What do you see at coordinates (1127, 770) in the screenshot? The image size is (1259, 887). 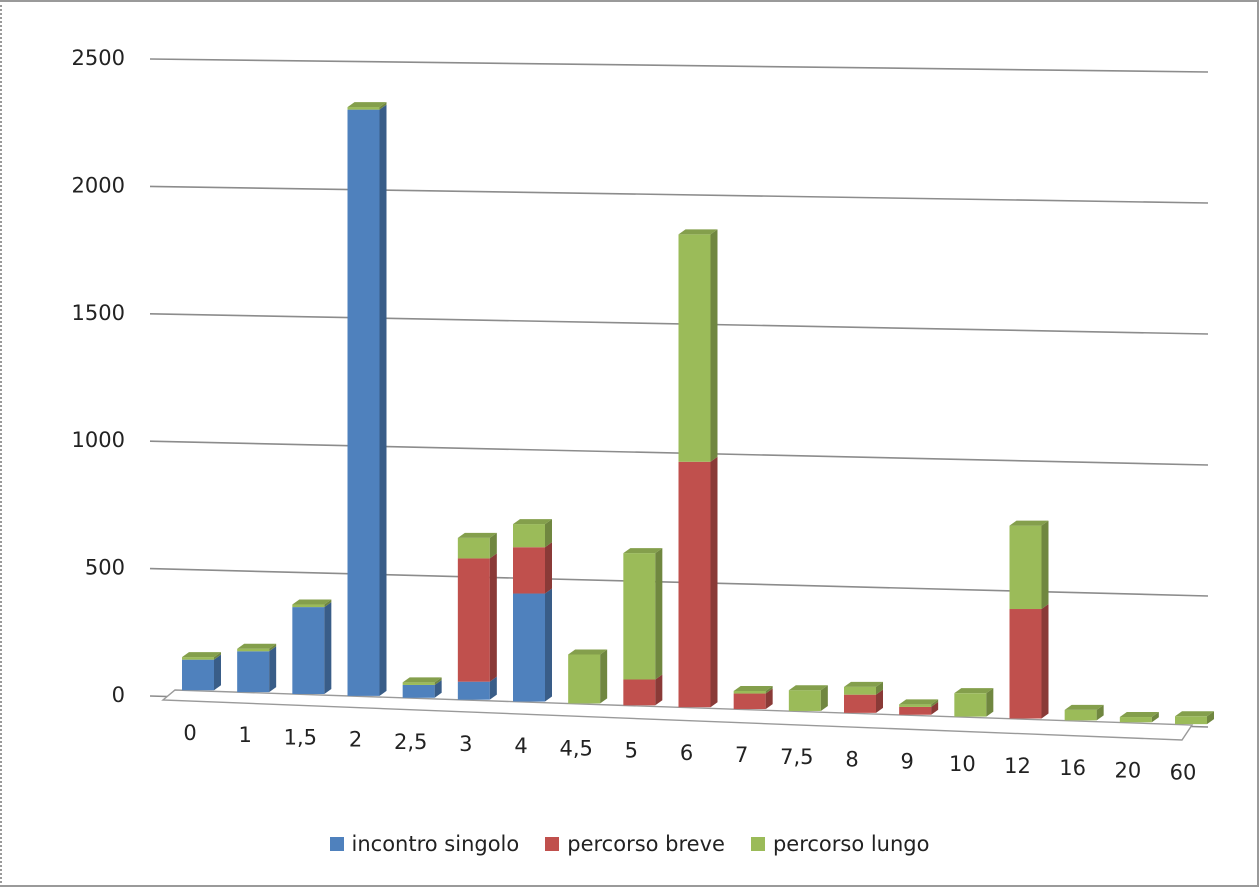 I see `x-tick-label: 20` at bounding box center [1127, 770].